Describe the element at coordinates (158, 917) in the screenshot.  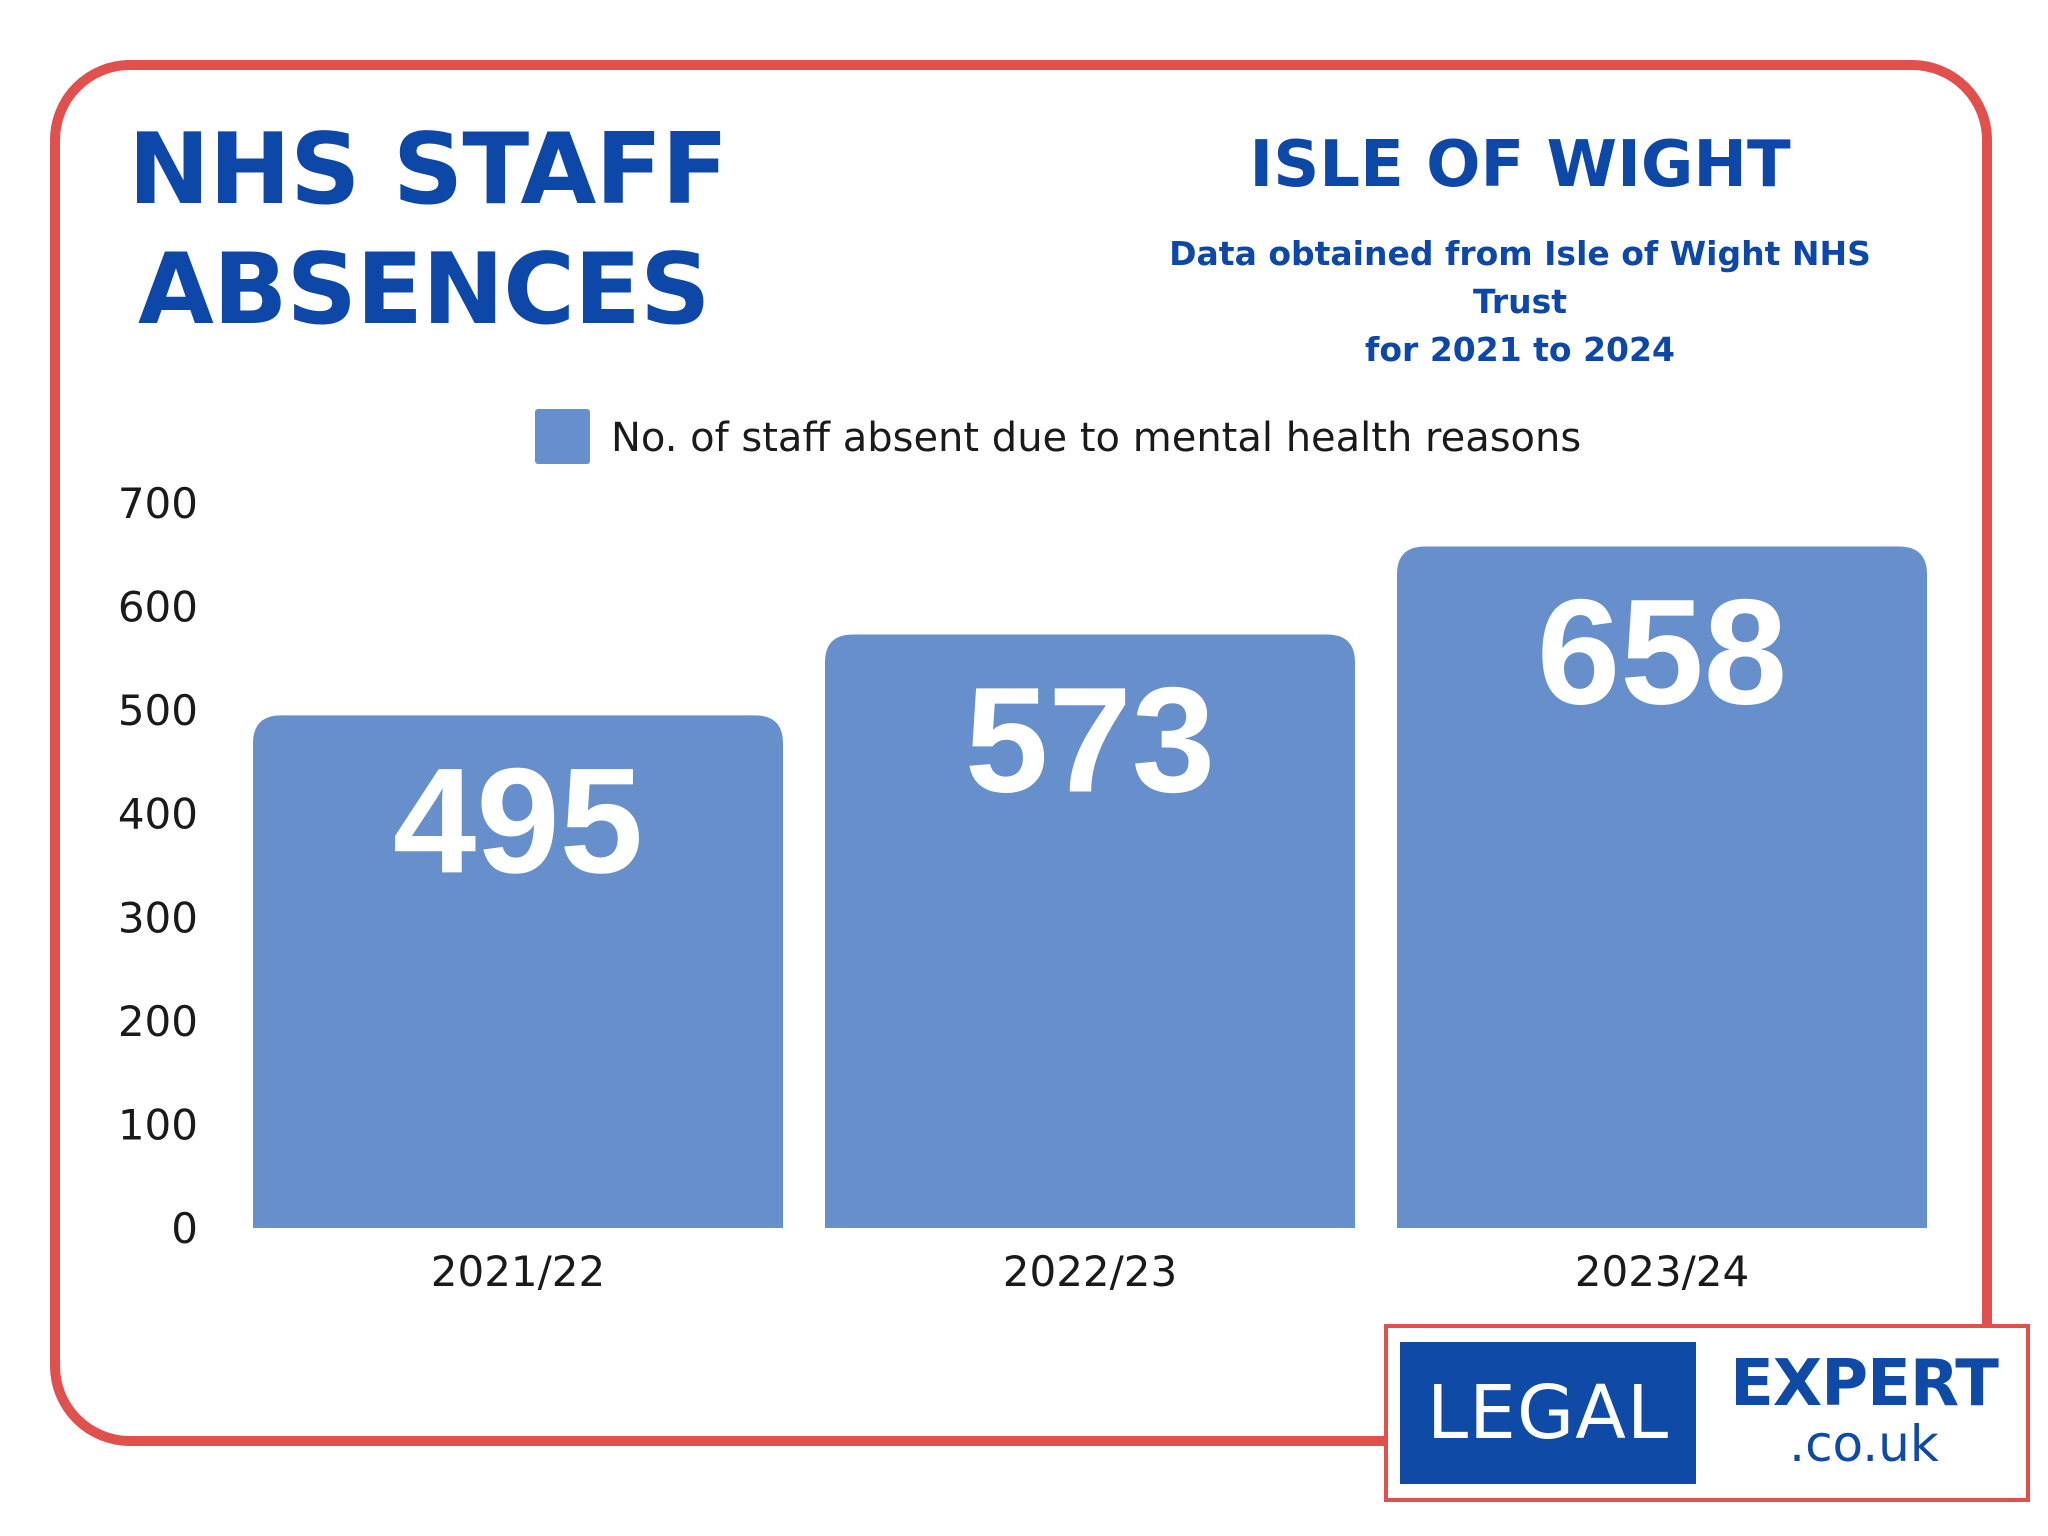
I see `y-tick-label: 300` at that location.